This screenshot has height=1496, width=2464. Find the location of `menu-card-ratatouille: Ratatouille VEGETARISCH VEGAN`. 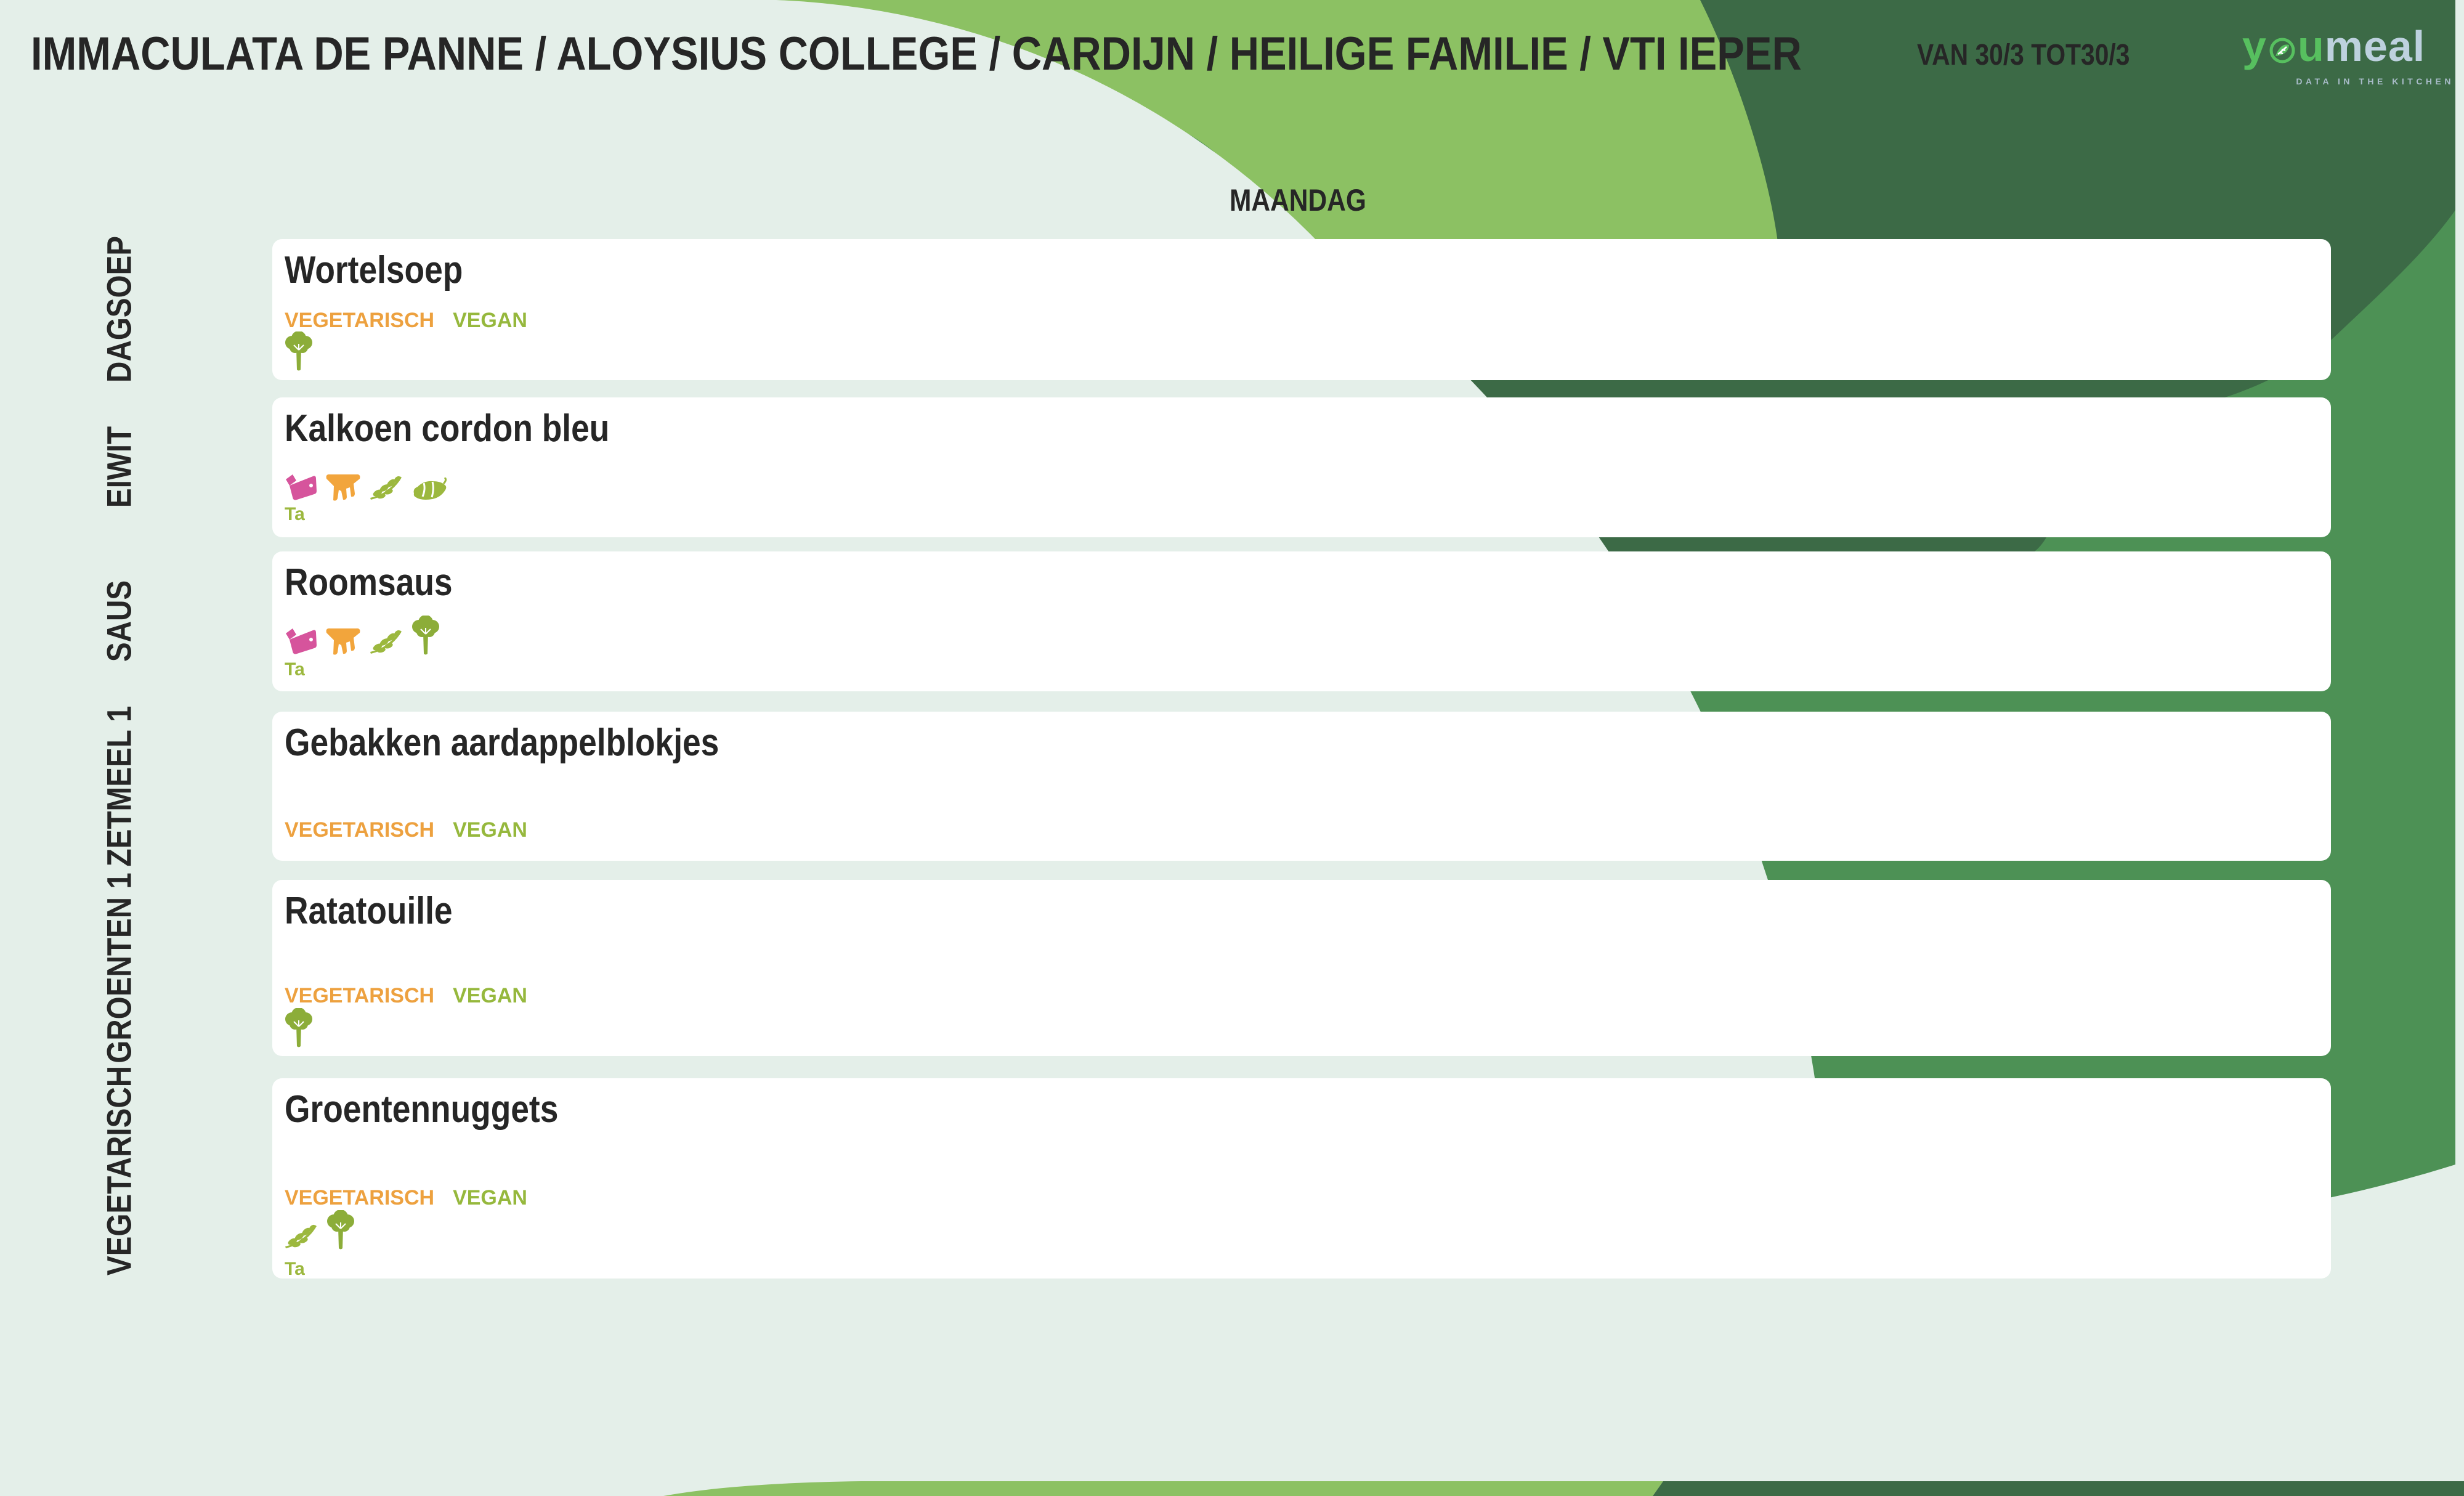

menu-card-ratatouille: Ratatouille VEGETARISCH VEGAN is located at coordinates (1301, 968).